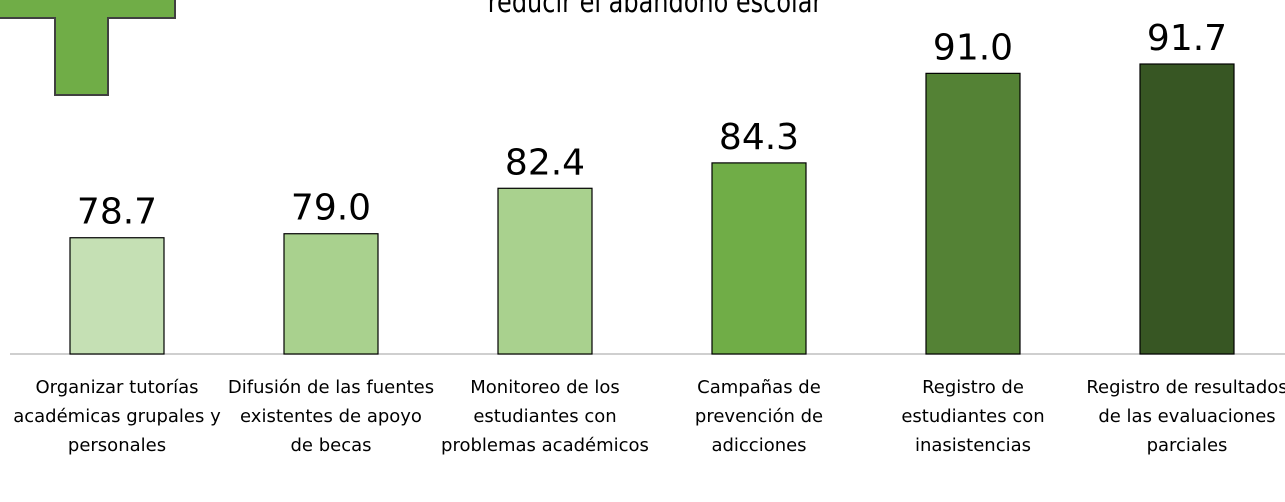 This screenshot has height=502, width=1285. Describe the element at coordinates (973, 47) in the screenshot. I see `value-label: 91.0` at that location.